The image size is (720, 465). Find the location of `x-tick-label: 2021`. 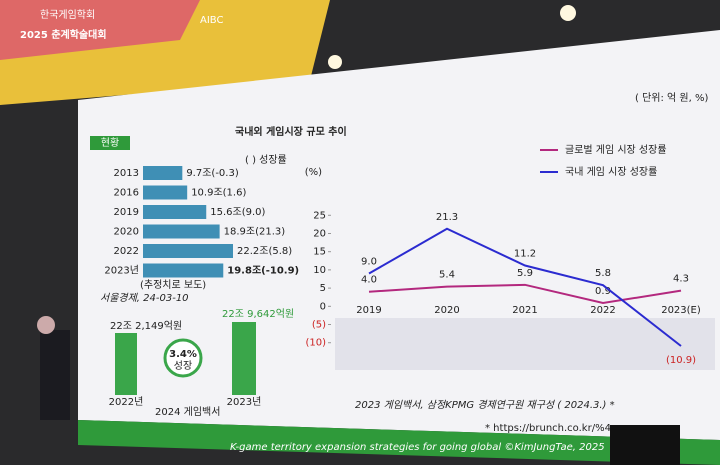

x-tick-label: 2021 is located at coordinates (524, 310).